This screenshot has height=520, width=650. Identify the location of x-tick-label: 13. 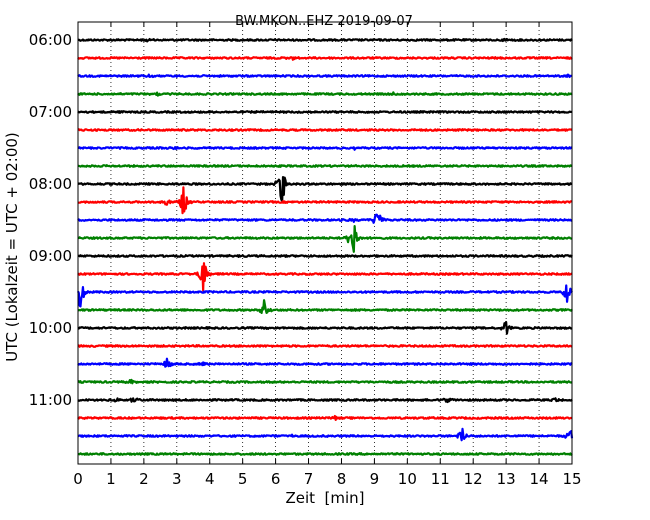
(506, 479).